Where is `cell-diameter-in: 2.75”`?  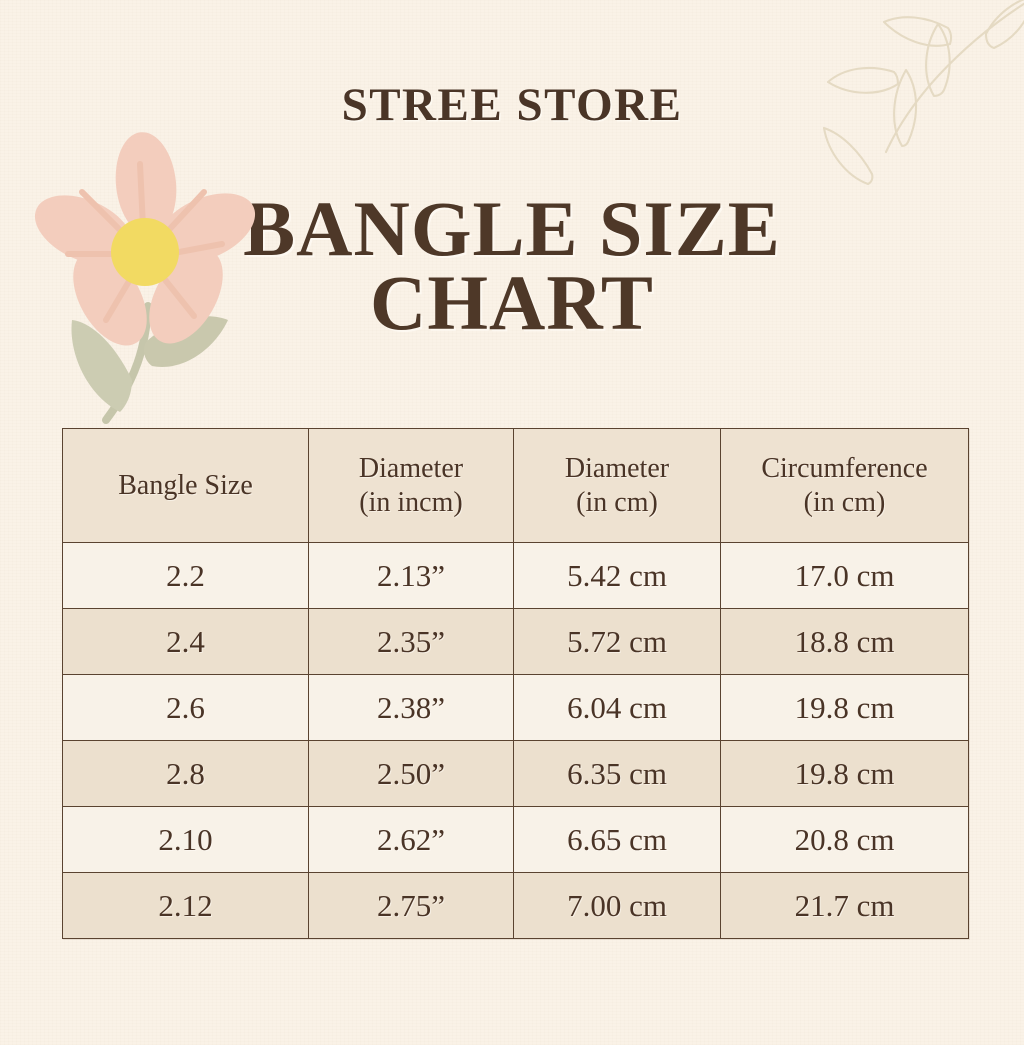 cell-diameter-in: 2.75” is located at coordinates (411, 905).